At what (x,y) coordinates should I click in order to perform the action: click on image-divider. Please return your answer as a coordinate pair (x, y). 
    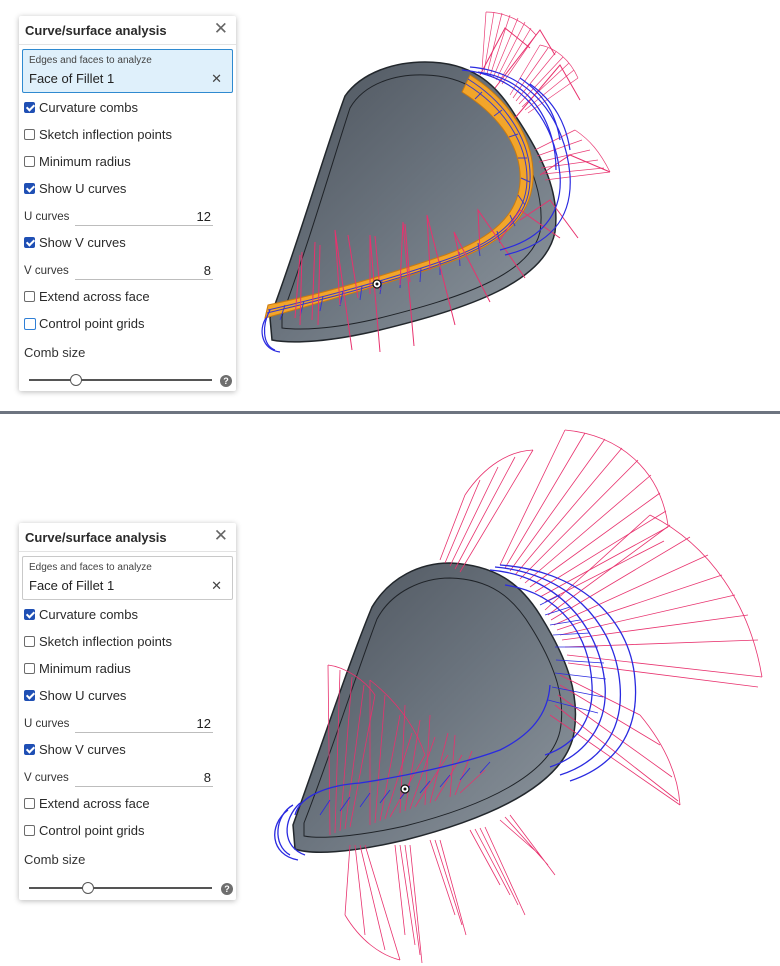
    Looking at the image, I should click on (390, 412).